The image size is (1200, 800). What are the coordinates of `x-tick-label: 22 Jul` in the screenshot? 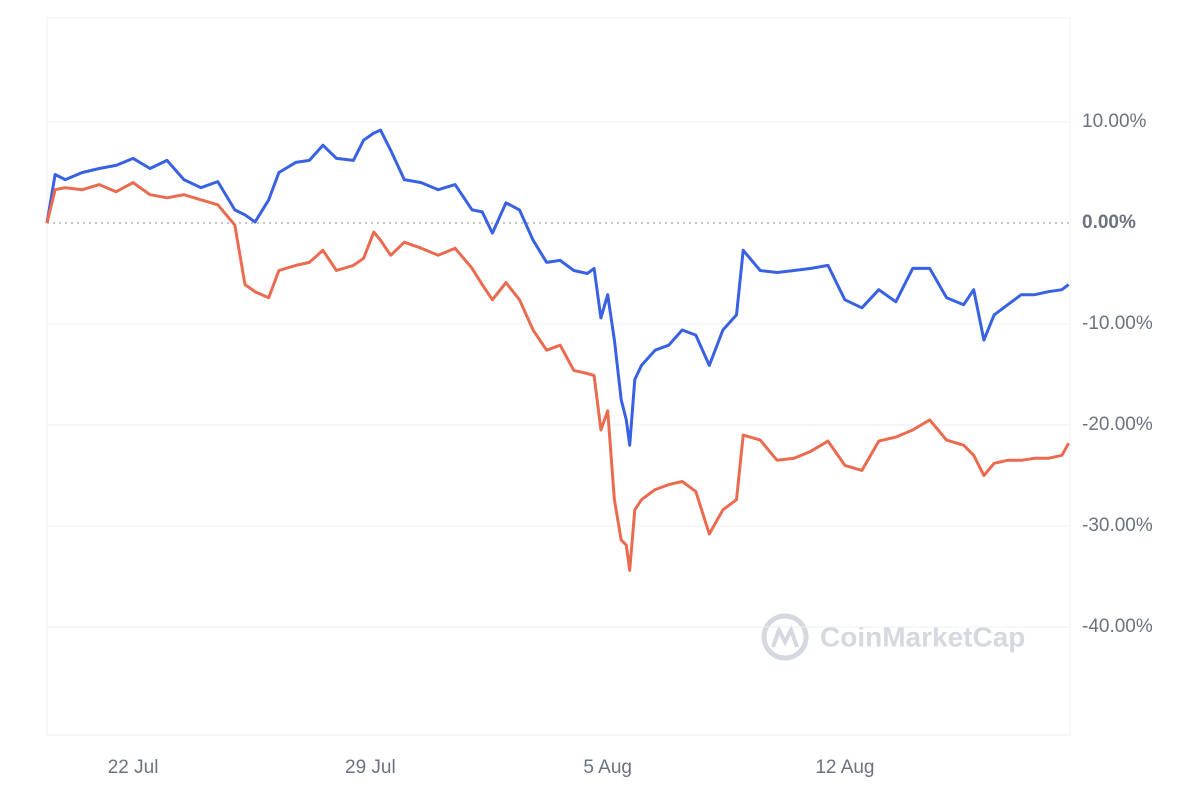 It's located at (133, 767).